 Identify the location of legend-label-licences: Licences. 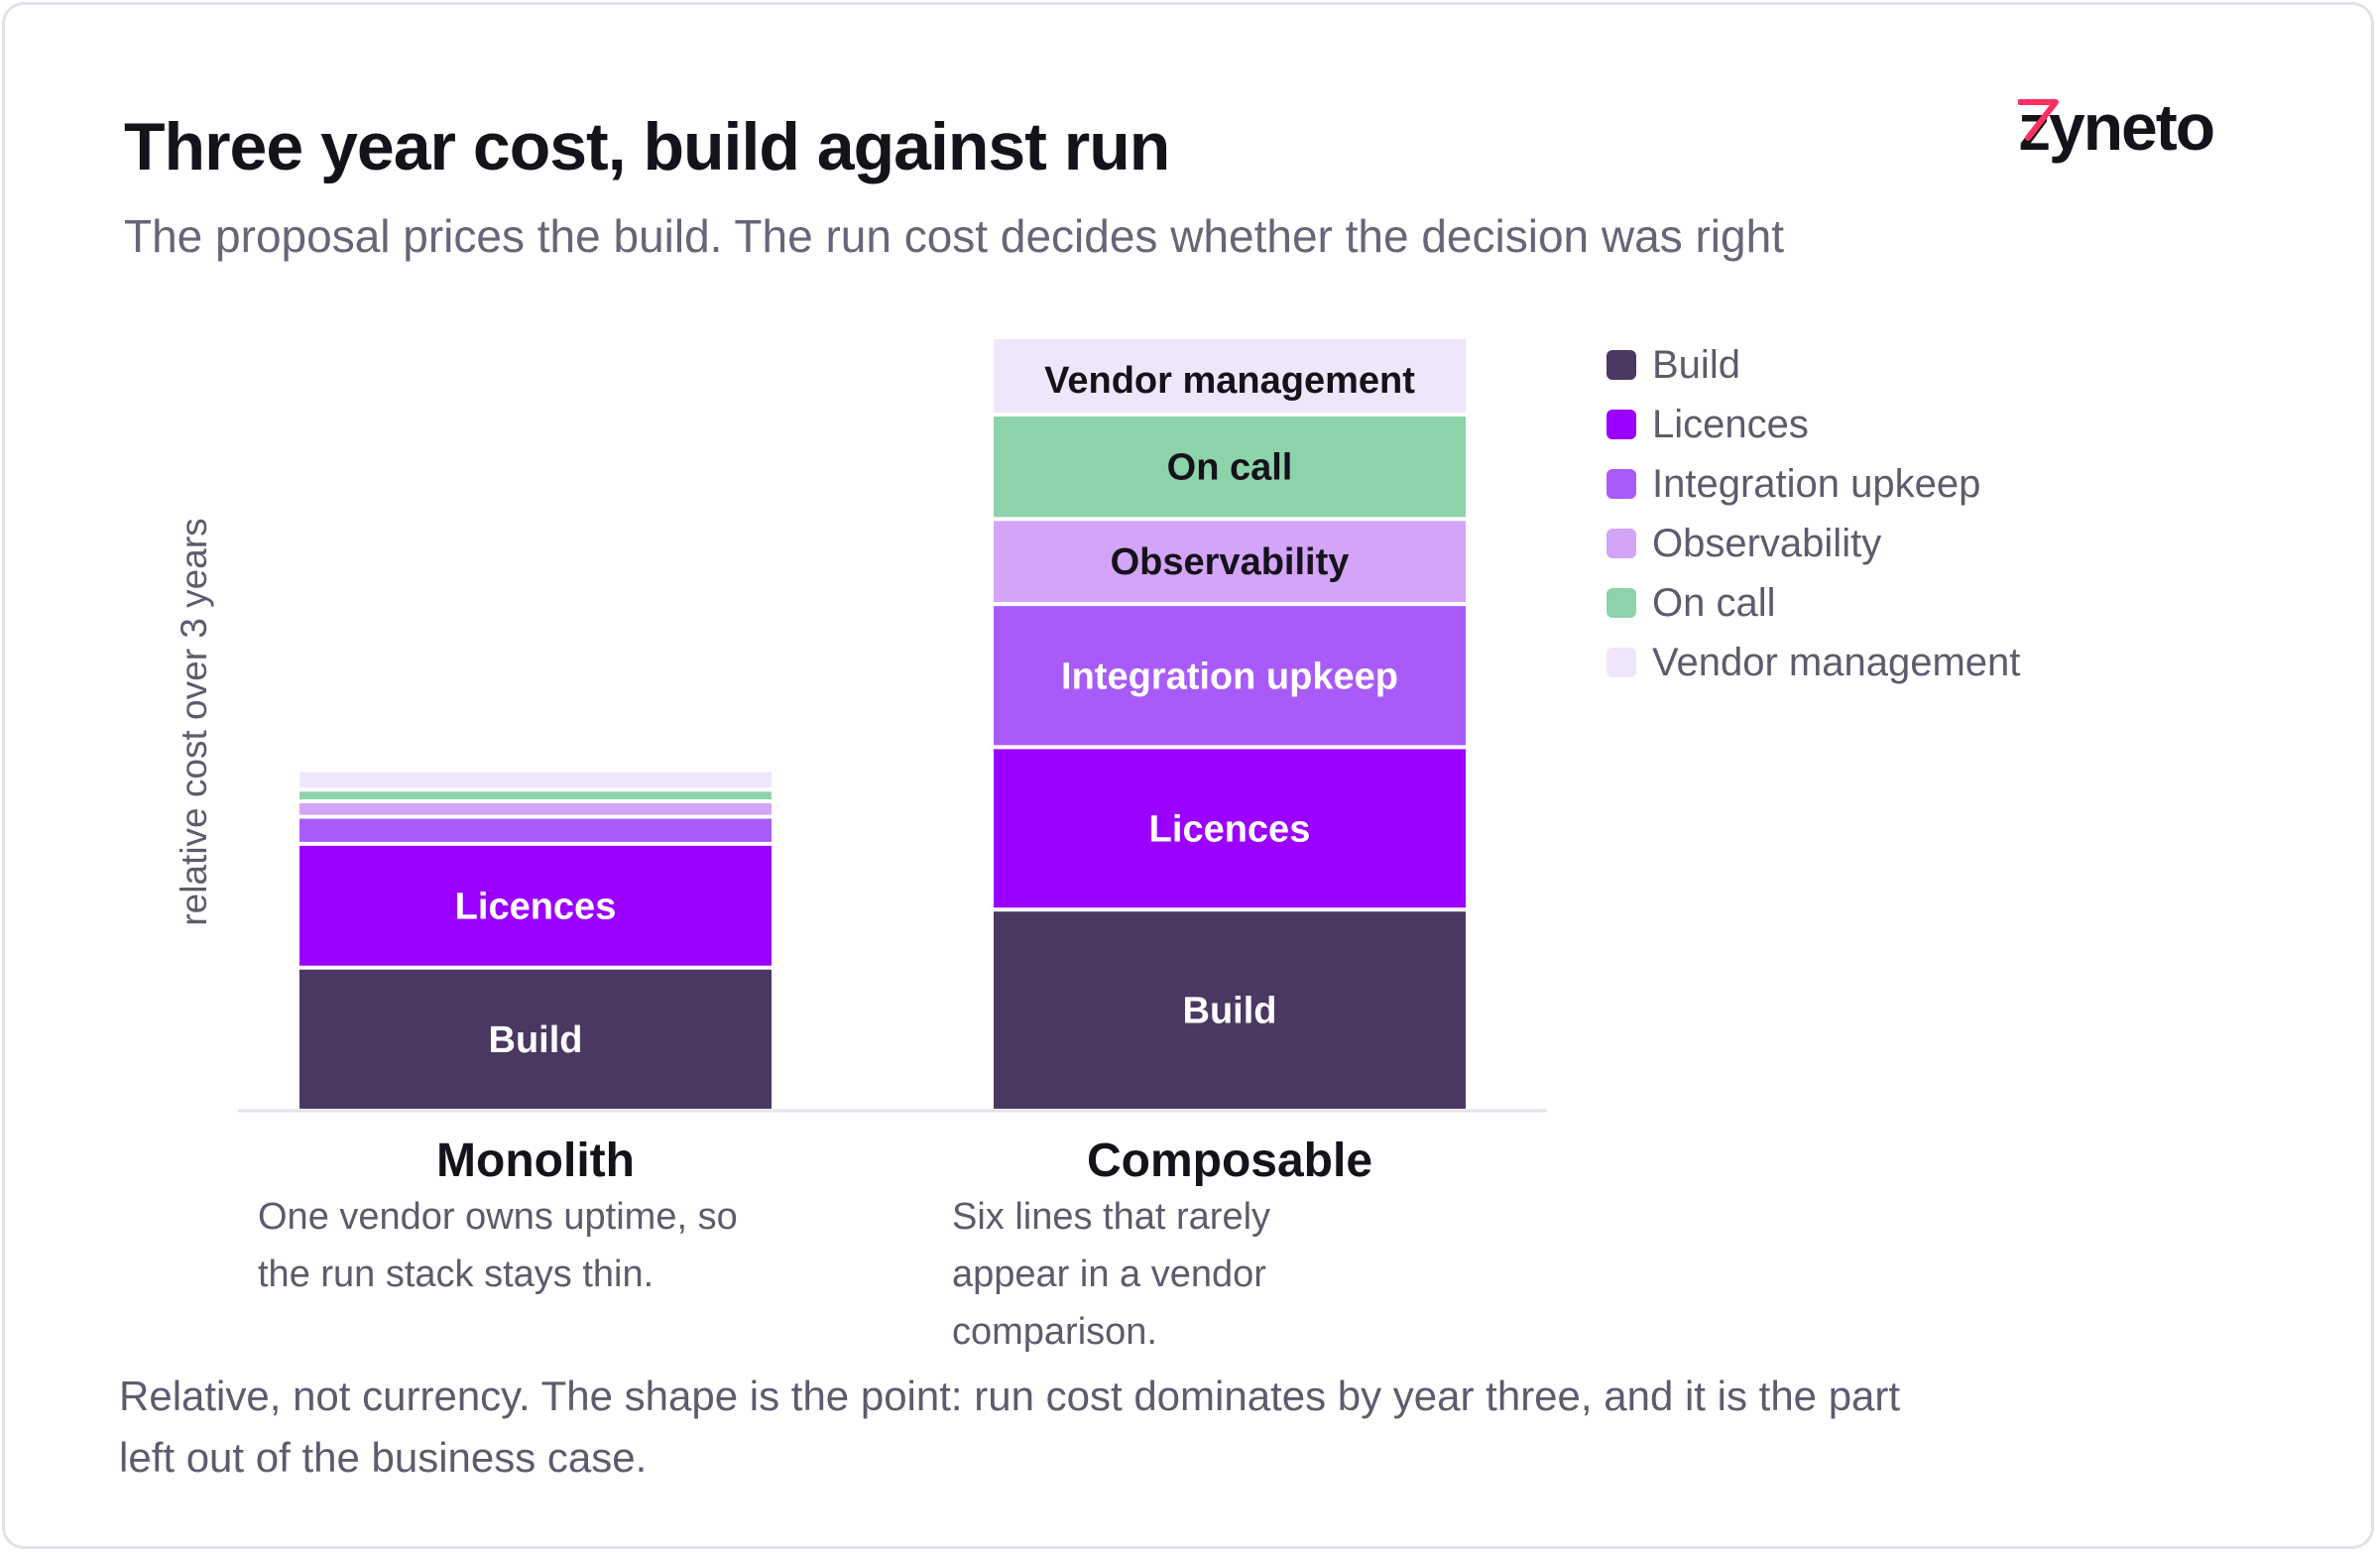
(1730, 424).